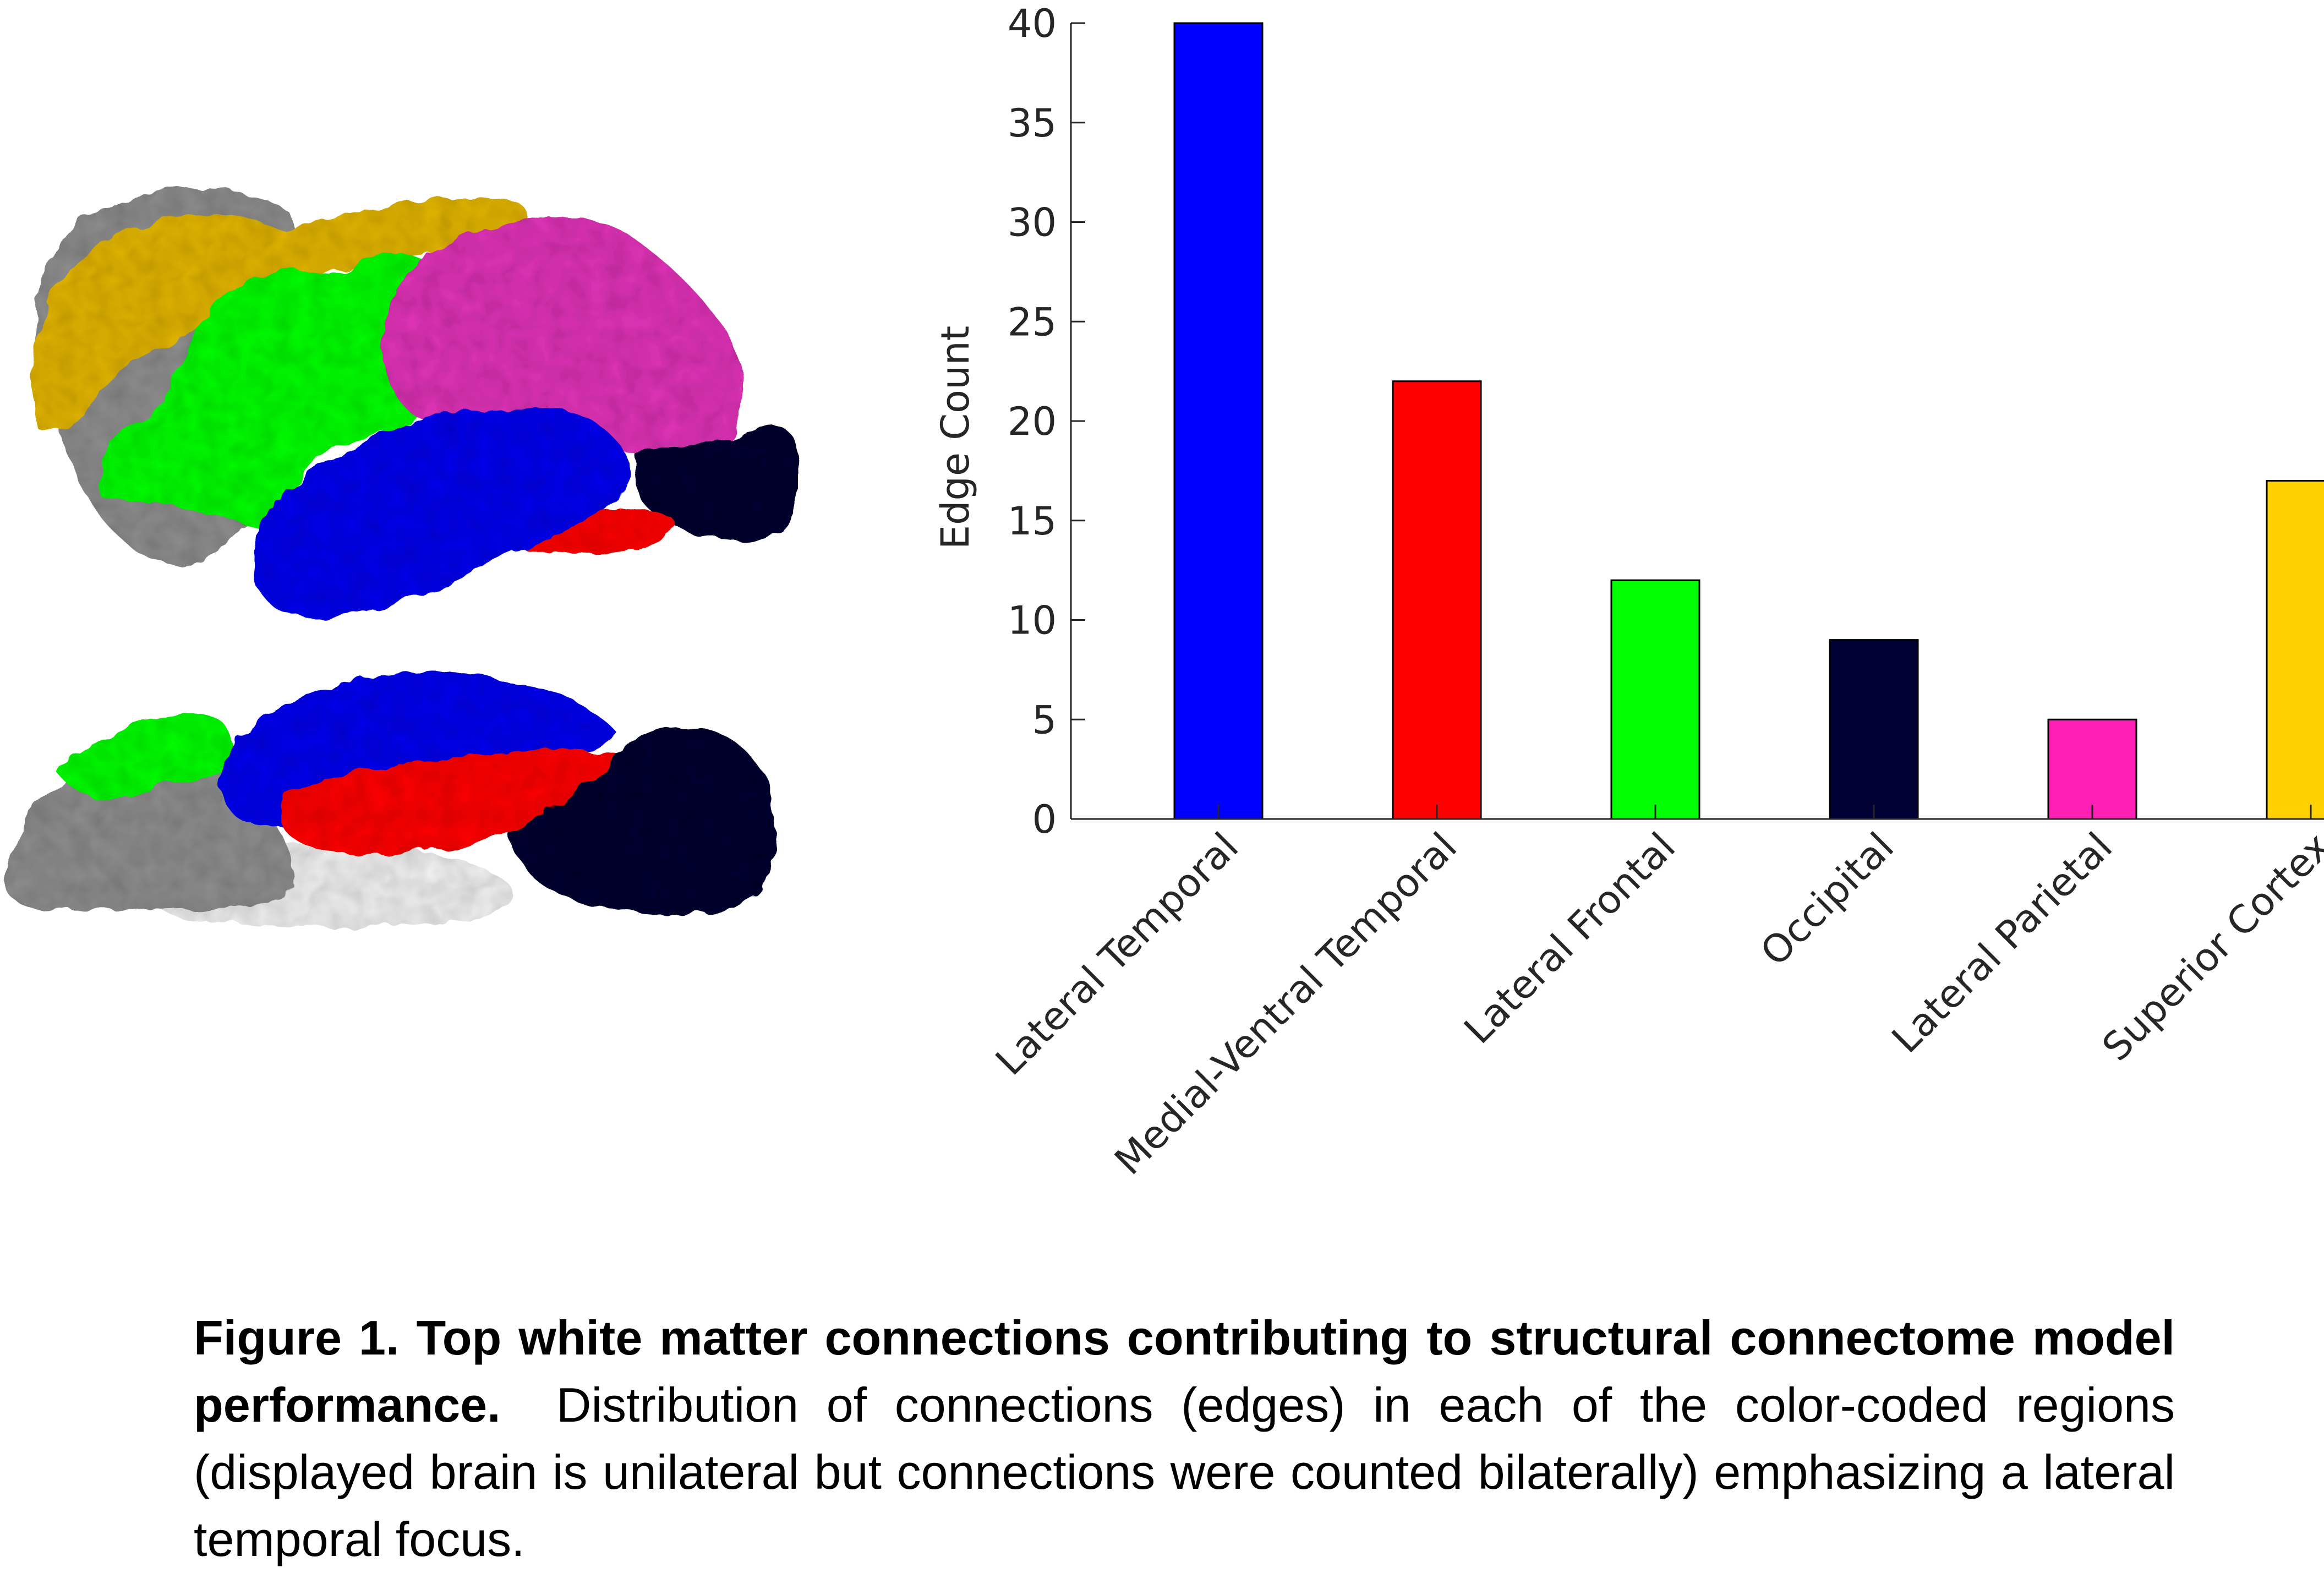 The width and height of the screenshot is (2324, 1573). What do you see at coordinates (956, 438) in the screenshot?
I see `y-axis-label: Edge Count` at bounding box center [956, 438].